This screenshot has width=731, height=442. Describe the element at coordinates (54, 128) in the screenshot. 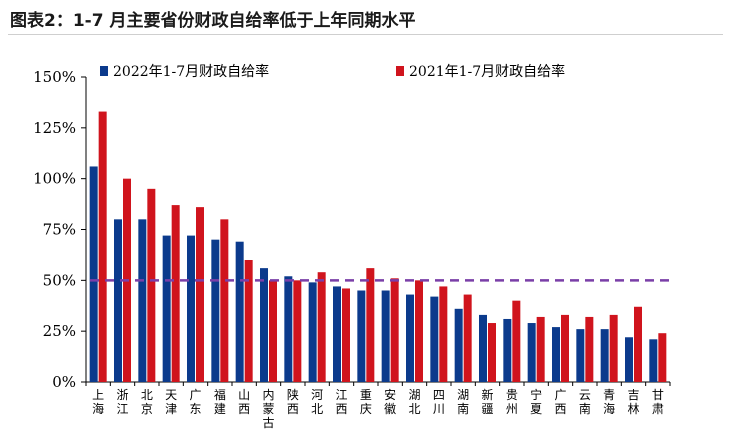

I see `y-tick-label: 125%` at that location.